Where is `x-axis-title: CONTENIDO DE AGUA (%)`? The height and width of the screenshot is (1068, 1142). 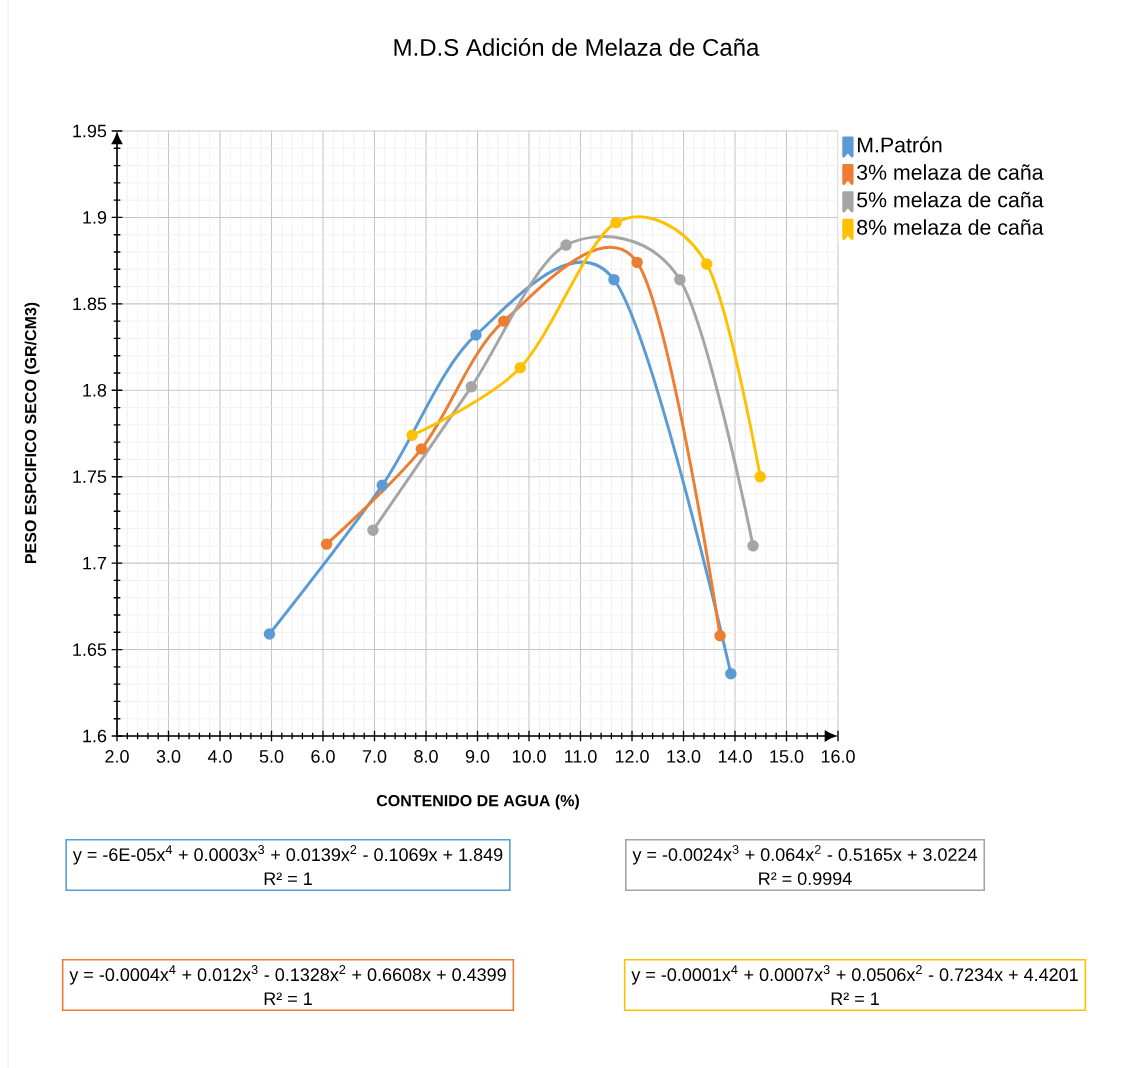
x-axis-title: CONTENIDO DE AGUA (%) is located at coordinates (477, 802).